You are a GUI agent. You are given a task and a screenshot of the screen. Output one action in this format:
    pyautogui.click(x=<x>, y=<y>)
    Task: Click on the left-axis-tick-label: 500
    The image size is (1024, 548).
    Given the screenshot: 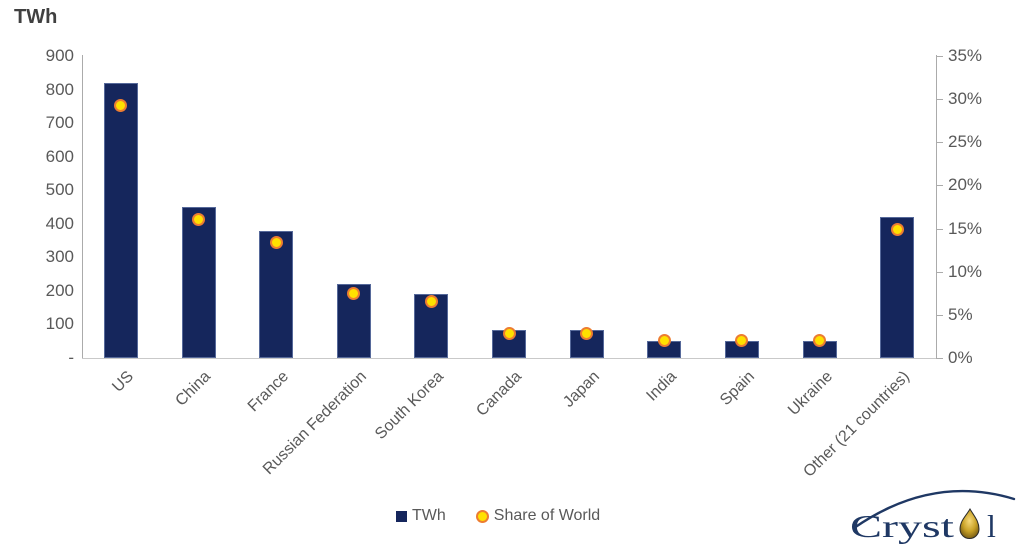 What is the action you would take?
    pyautogui.click(x=59, y=190)
    